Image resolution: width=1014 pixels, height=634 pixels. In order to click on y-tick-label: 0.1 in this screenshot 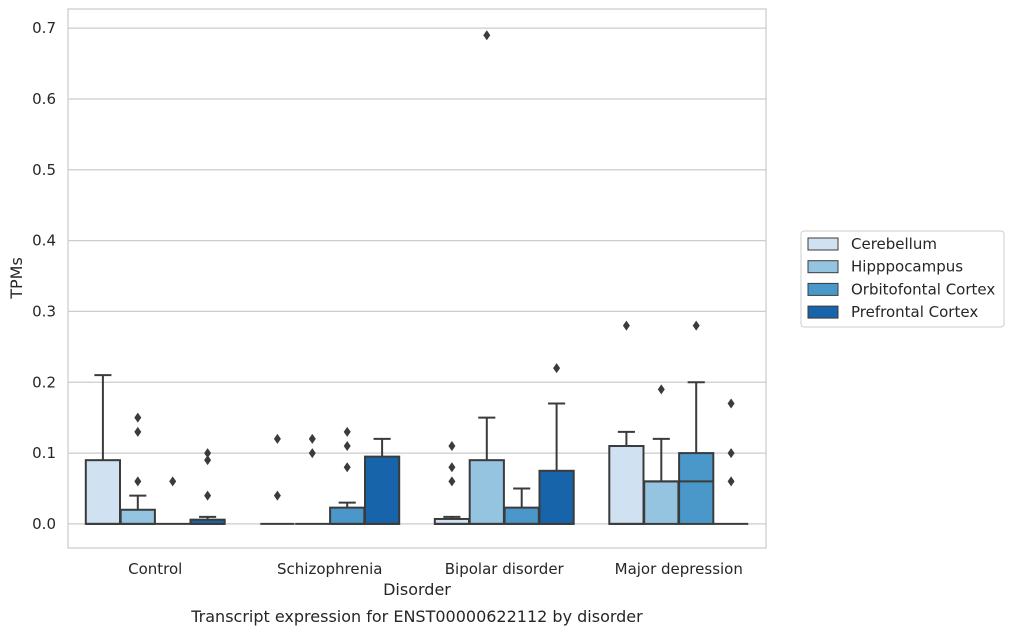, I will do `click(44, 453)`.